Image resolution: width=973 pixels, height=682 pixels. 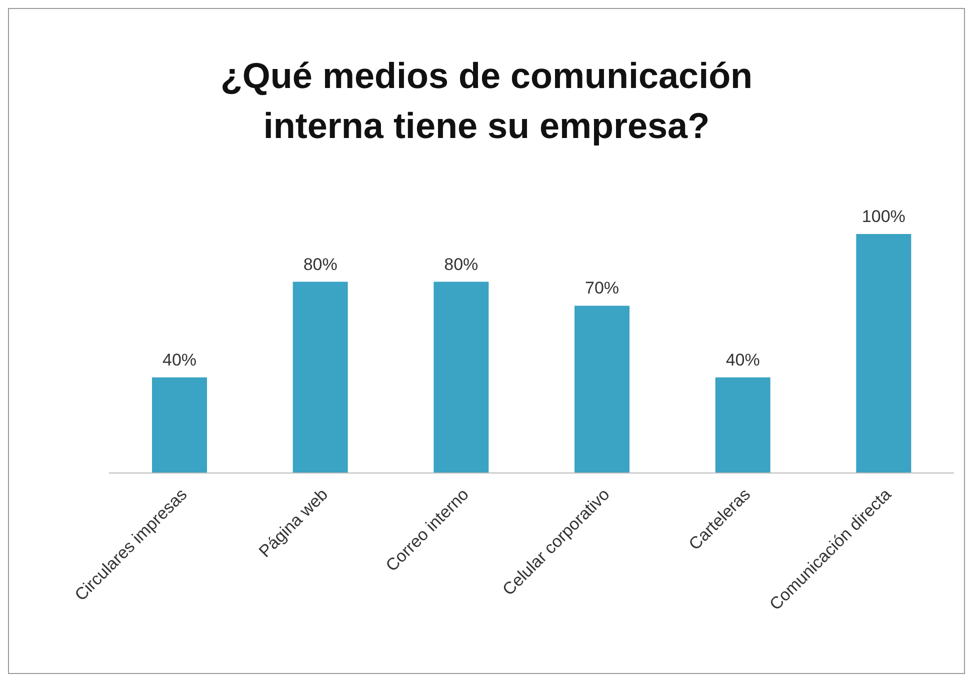 I want to click on data-label: 100%, so click(x=884, y=216).